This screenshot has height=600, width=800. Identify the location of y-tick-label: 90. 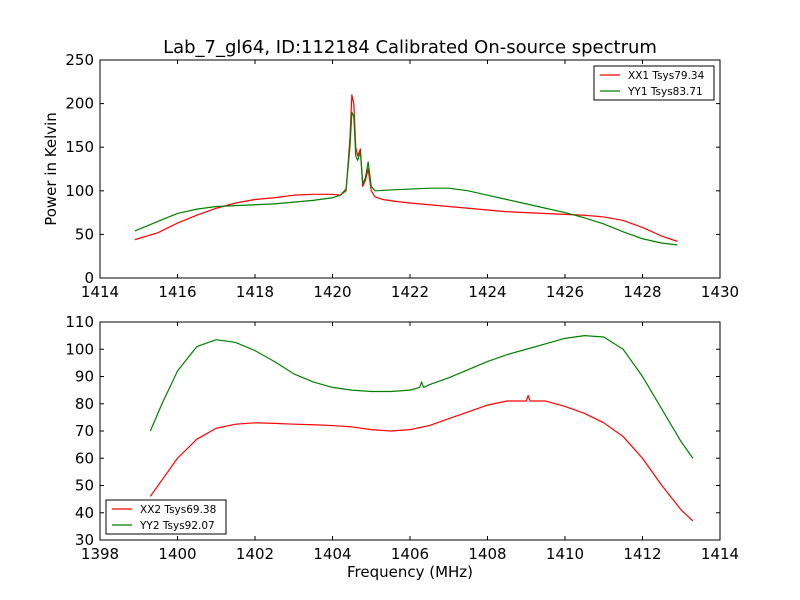
(84, 377).